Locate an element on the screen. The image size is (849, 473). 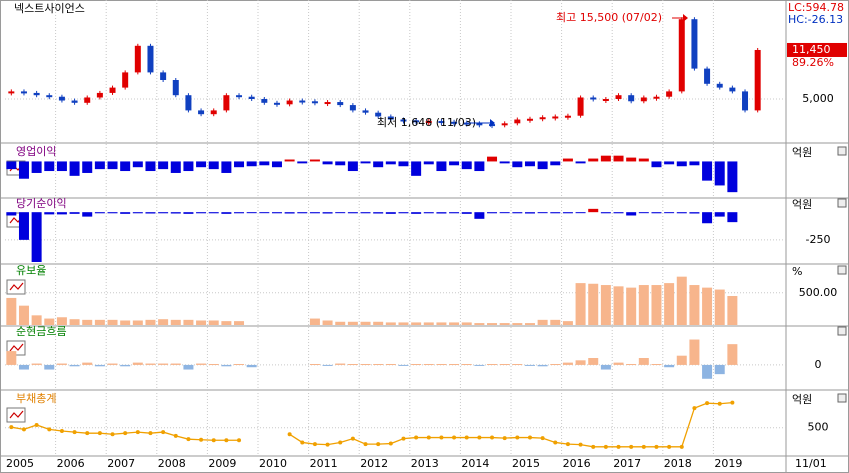
y-tick-label: 500.00 is located at coordinates (818, 292).